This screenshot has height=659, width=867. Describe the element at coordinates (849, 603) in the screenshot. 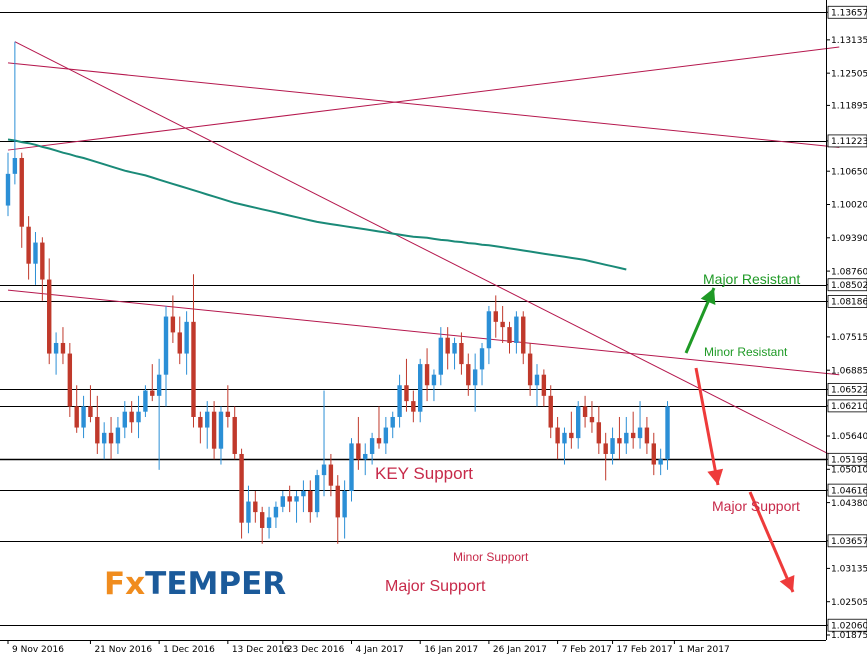

I see `price-tick-label: 1.02505` at that location.